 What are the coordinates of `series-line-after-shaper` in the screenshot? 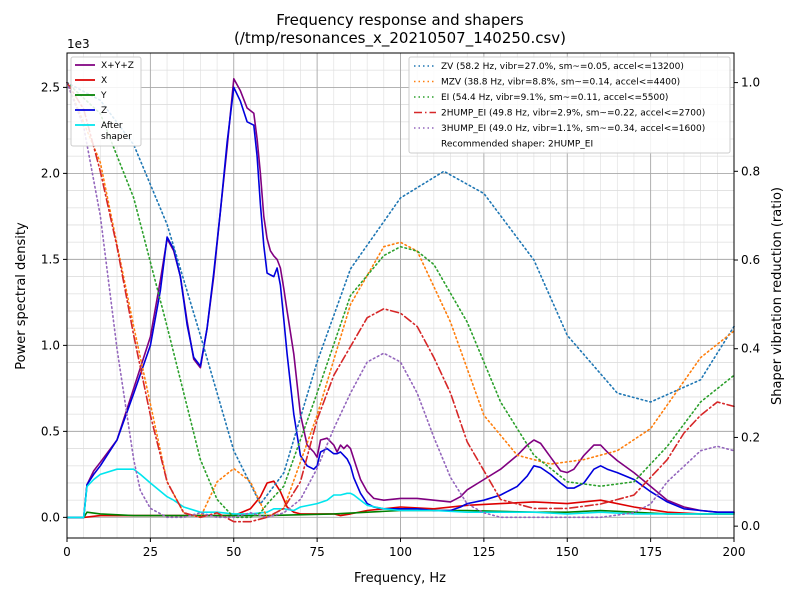 It's located at (400, 493).